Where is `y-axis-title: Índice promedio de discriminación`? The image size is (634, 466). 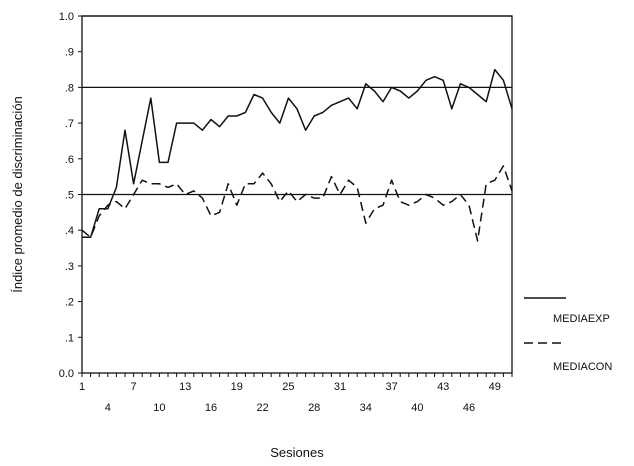
y-axis-title: Índice promedio de discriminación is located at coordinates (17, 194).